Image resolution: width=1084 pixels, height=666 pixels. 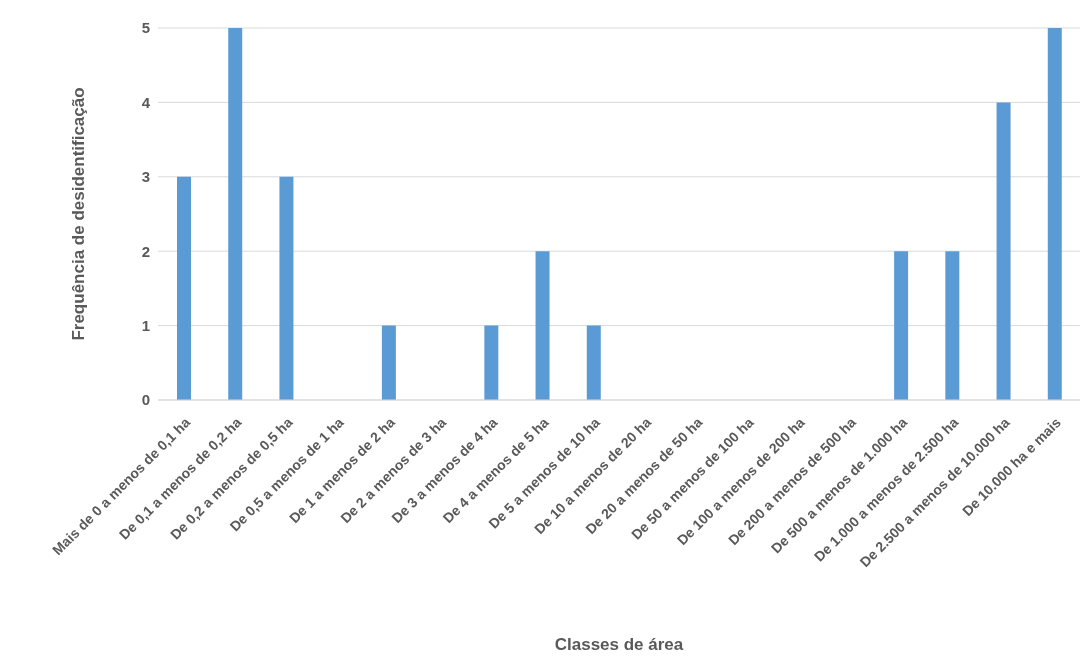 I want to click on y-tick-label: 4, so click(x=146, y=102).